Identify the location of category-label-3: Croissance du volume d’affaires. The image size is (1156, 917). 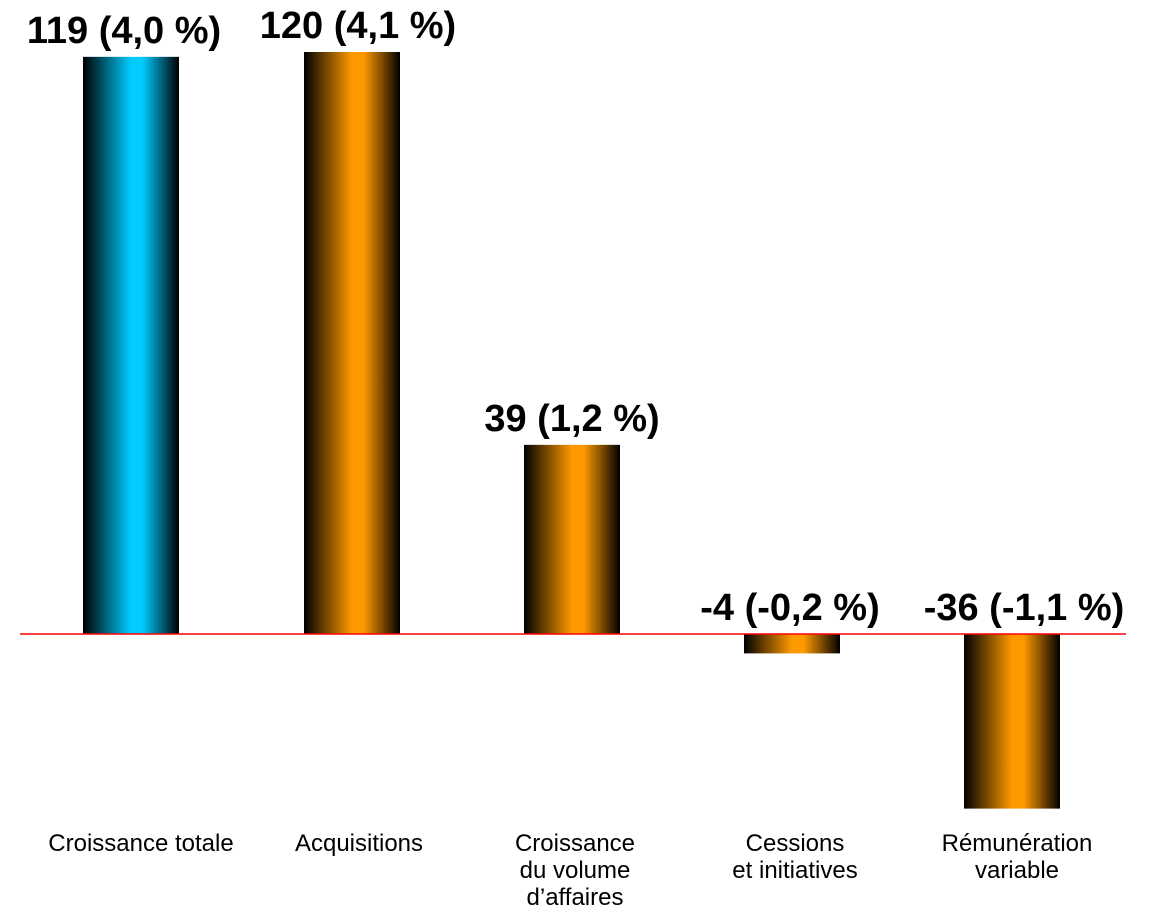
(575, 870).